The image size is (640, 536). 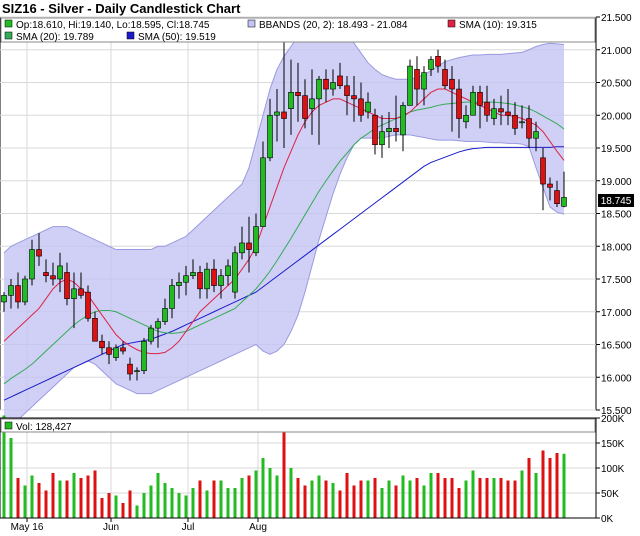 I want to click on volume-legend-text: Vol: 128,427, so click(x=44, y=427).